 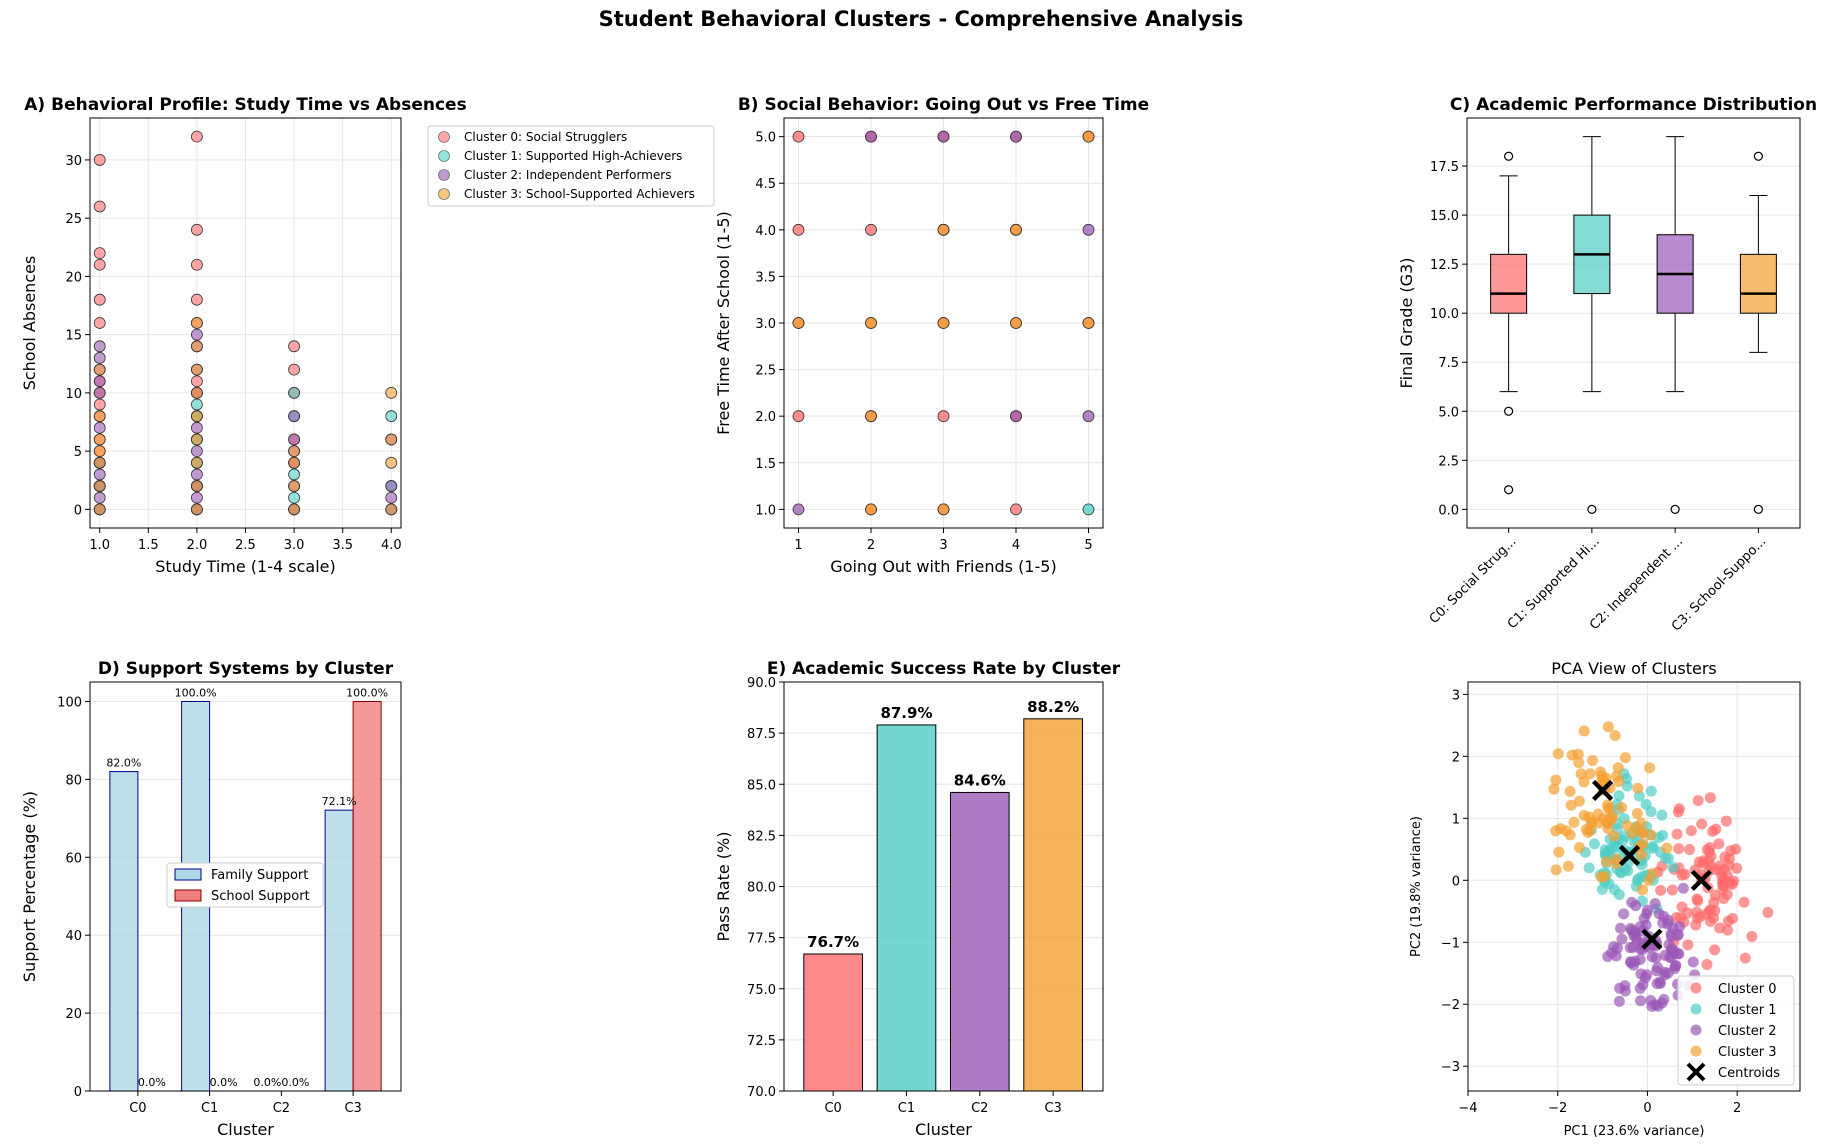 I want to click on y-tick-label: 0.0, so click(x=1448, y=510).